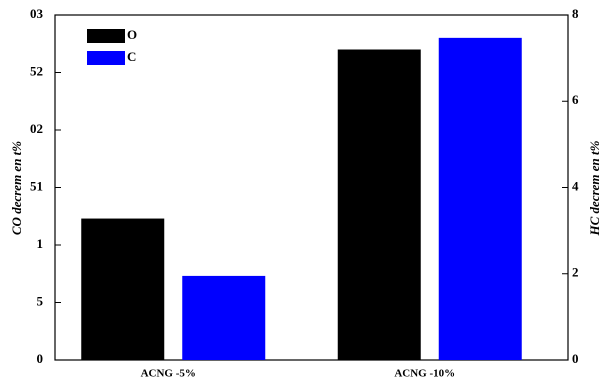  What do you see at coordinates (40, 243) in the screenshot?
I see `y-tick-label: 1` at bounding box center [40, 243].